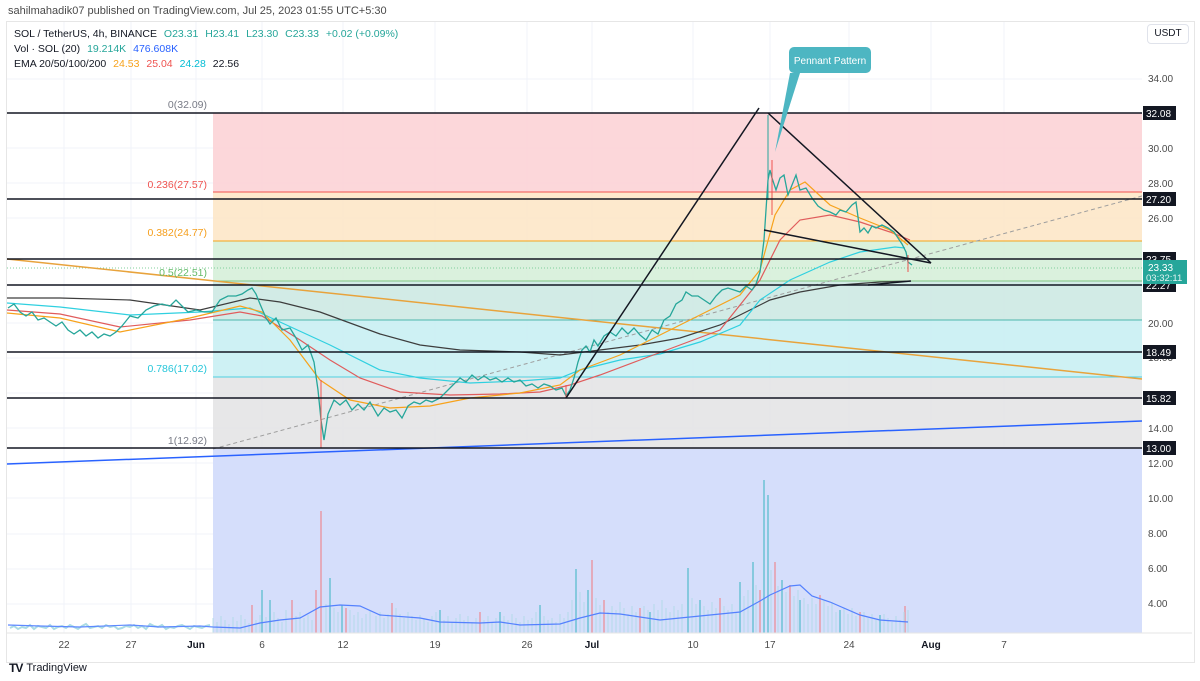 This screenshot has height=681, width=1200. I want to click on pennant-label: Pennant Pattern, so click(830, 61).